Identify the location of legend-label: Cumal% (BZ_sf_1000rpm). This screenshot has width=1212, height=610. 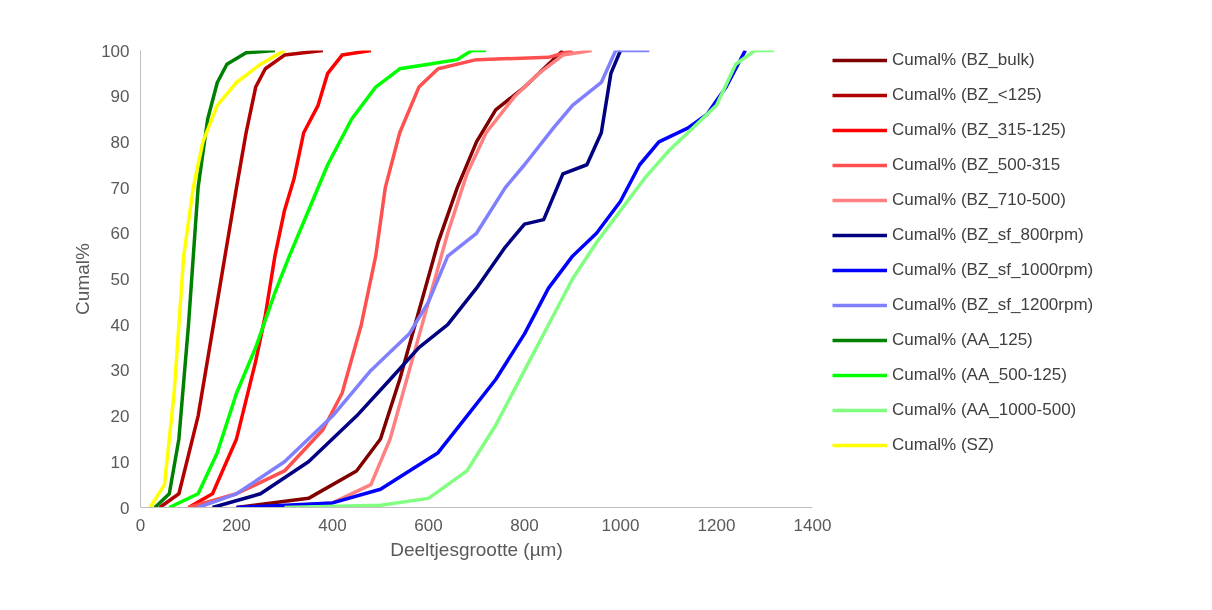
(993, 270).